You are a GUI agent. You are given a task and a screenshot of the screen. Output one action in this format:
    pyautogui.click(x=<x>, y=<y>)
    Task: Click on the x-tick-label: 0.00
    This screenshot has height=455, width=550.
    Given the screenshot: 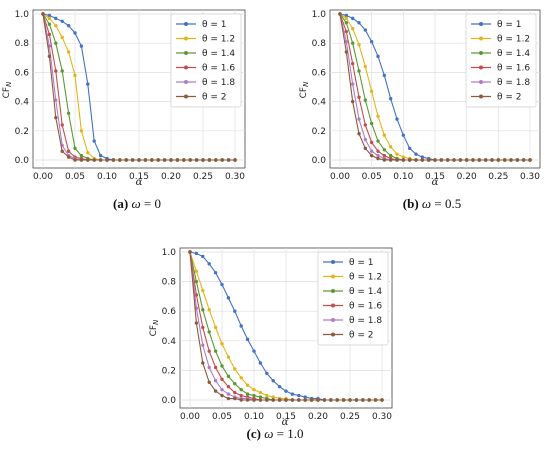 What is the action you would take?
    pyautogui.click(x=190, y=417)
    